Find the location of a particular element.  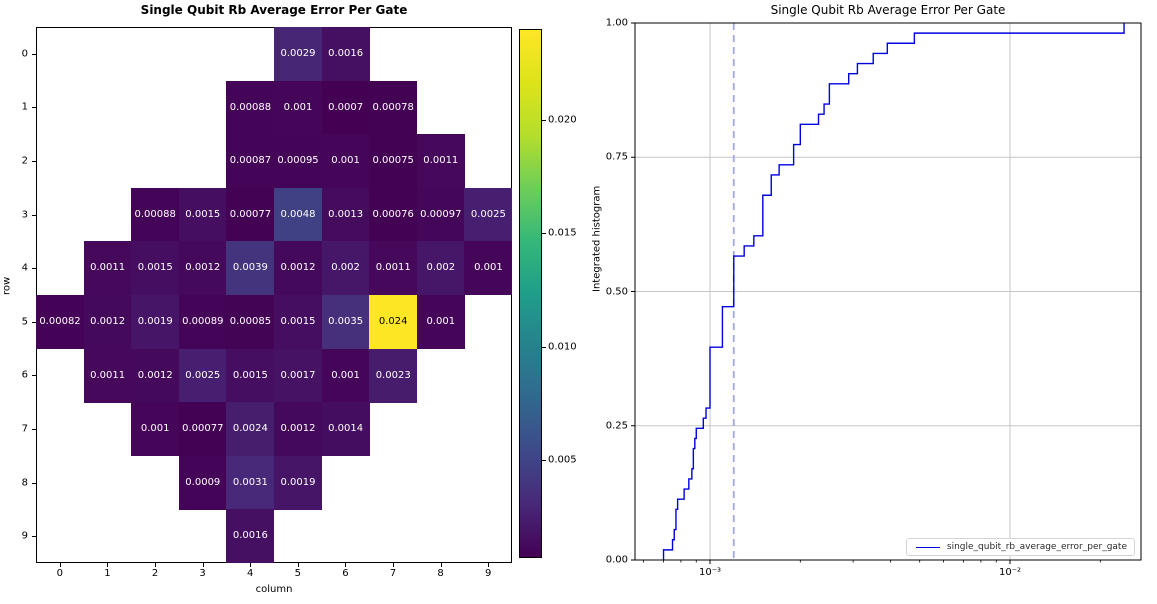

heatmap-cell: 0.00095 is located at coordinates (298, 161).